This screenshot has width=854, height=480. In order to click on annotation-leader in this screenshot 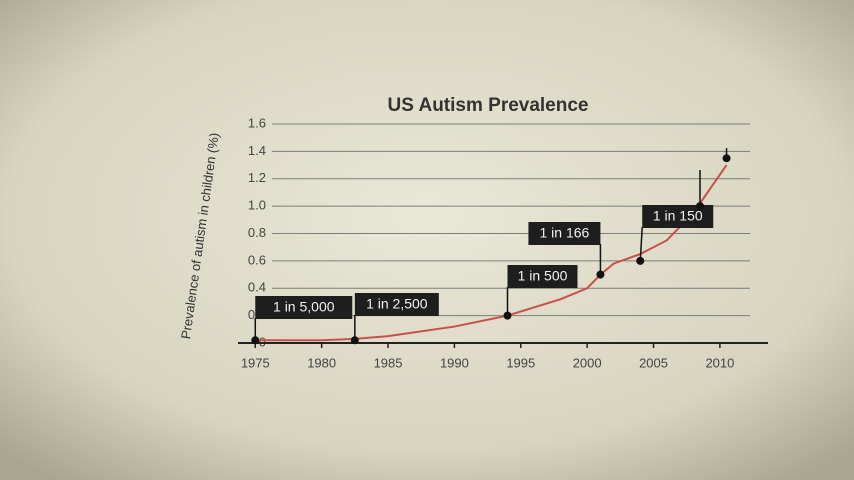, I will do `click(641, 243)`.